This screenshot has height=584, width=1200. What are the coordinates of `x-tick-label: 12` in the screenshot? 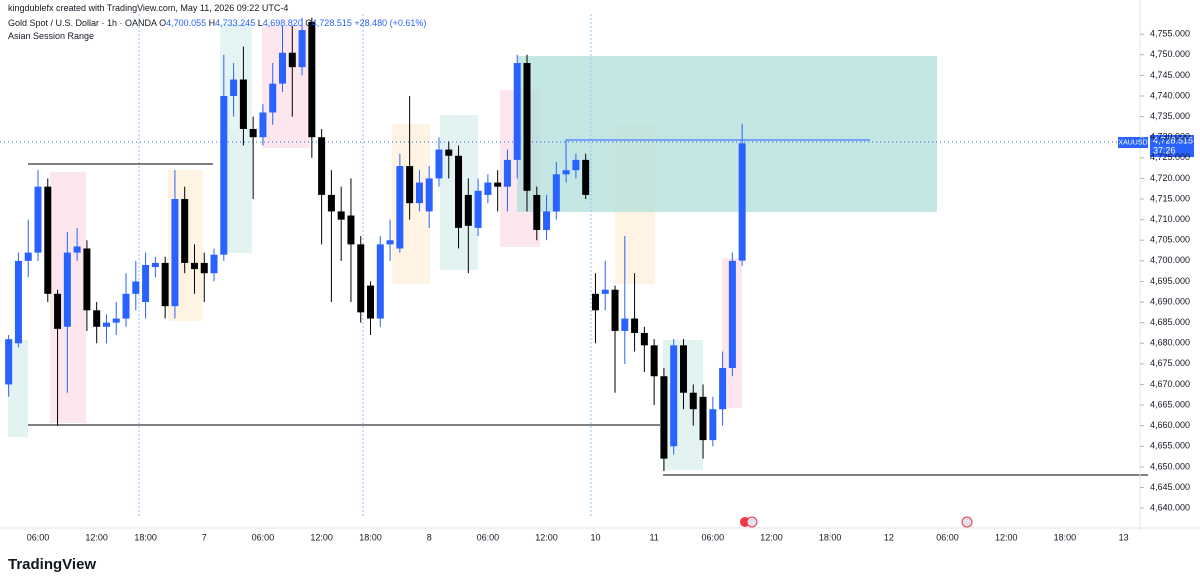 It's located at (889, 537).